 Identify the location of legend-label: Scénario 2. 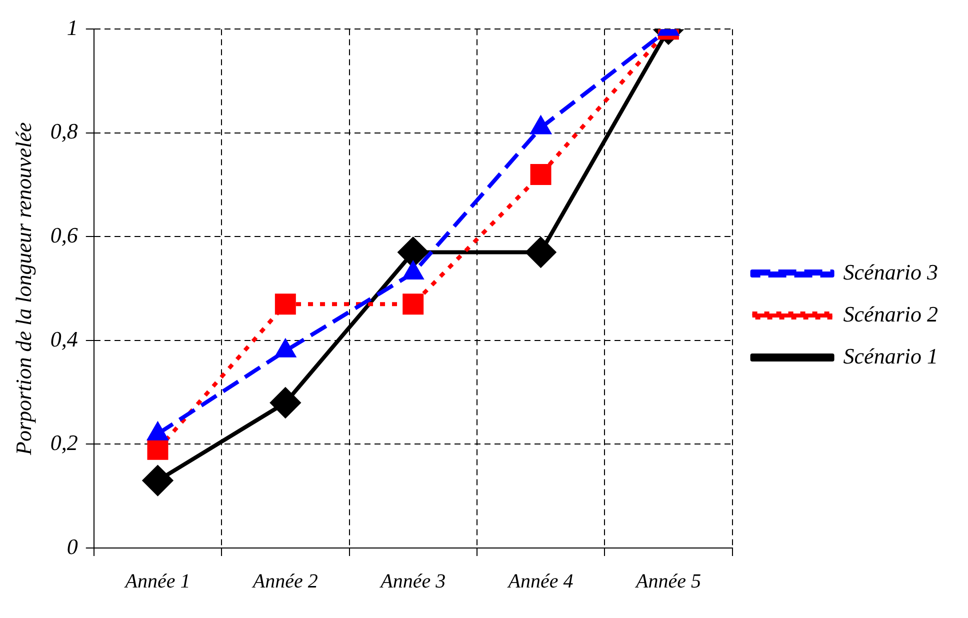
(890, 313).